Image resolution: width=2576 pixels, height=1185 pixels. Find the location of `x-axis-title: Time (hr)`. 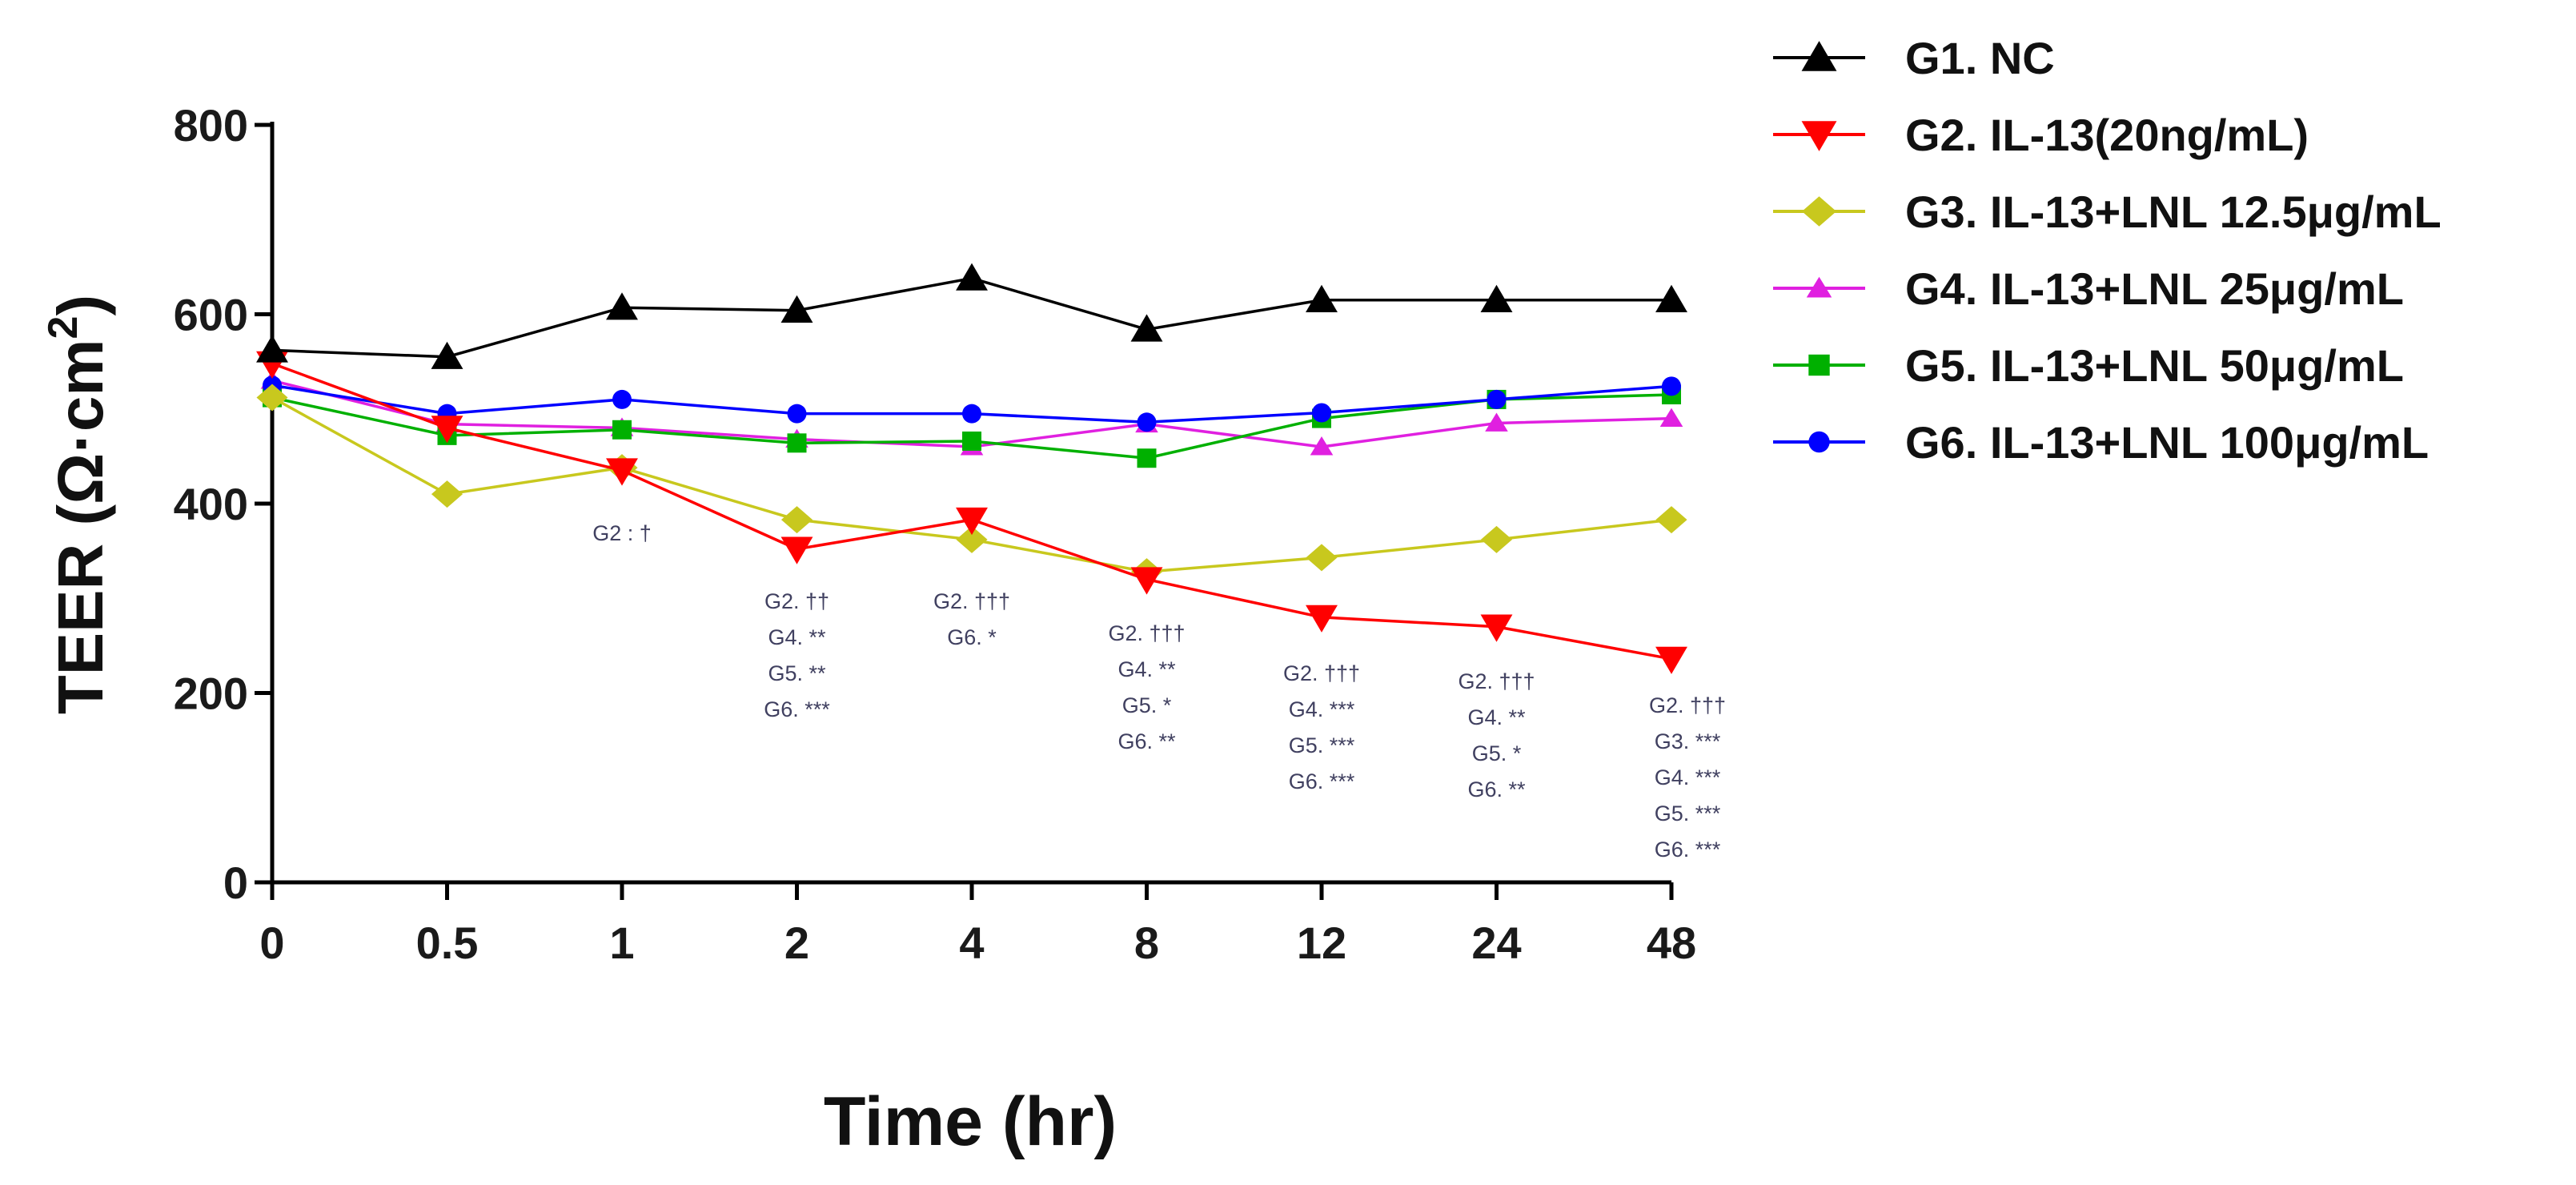

x-axis-title: Time (hr) is located at coordinates (970, 1121).